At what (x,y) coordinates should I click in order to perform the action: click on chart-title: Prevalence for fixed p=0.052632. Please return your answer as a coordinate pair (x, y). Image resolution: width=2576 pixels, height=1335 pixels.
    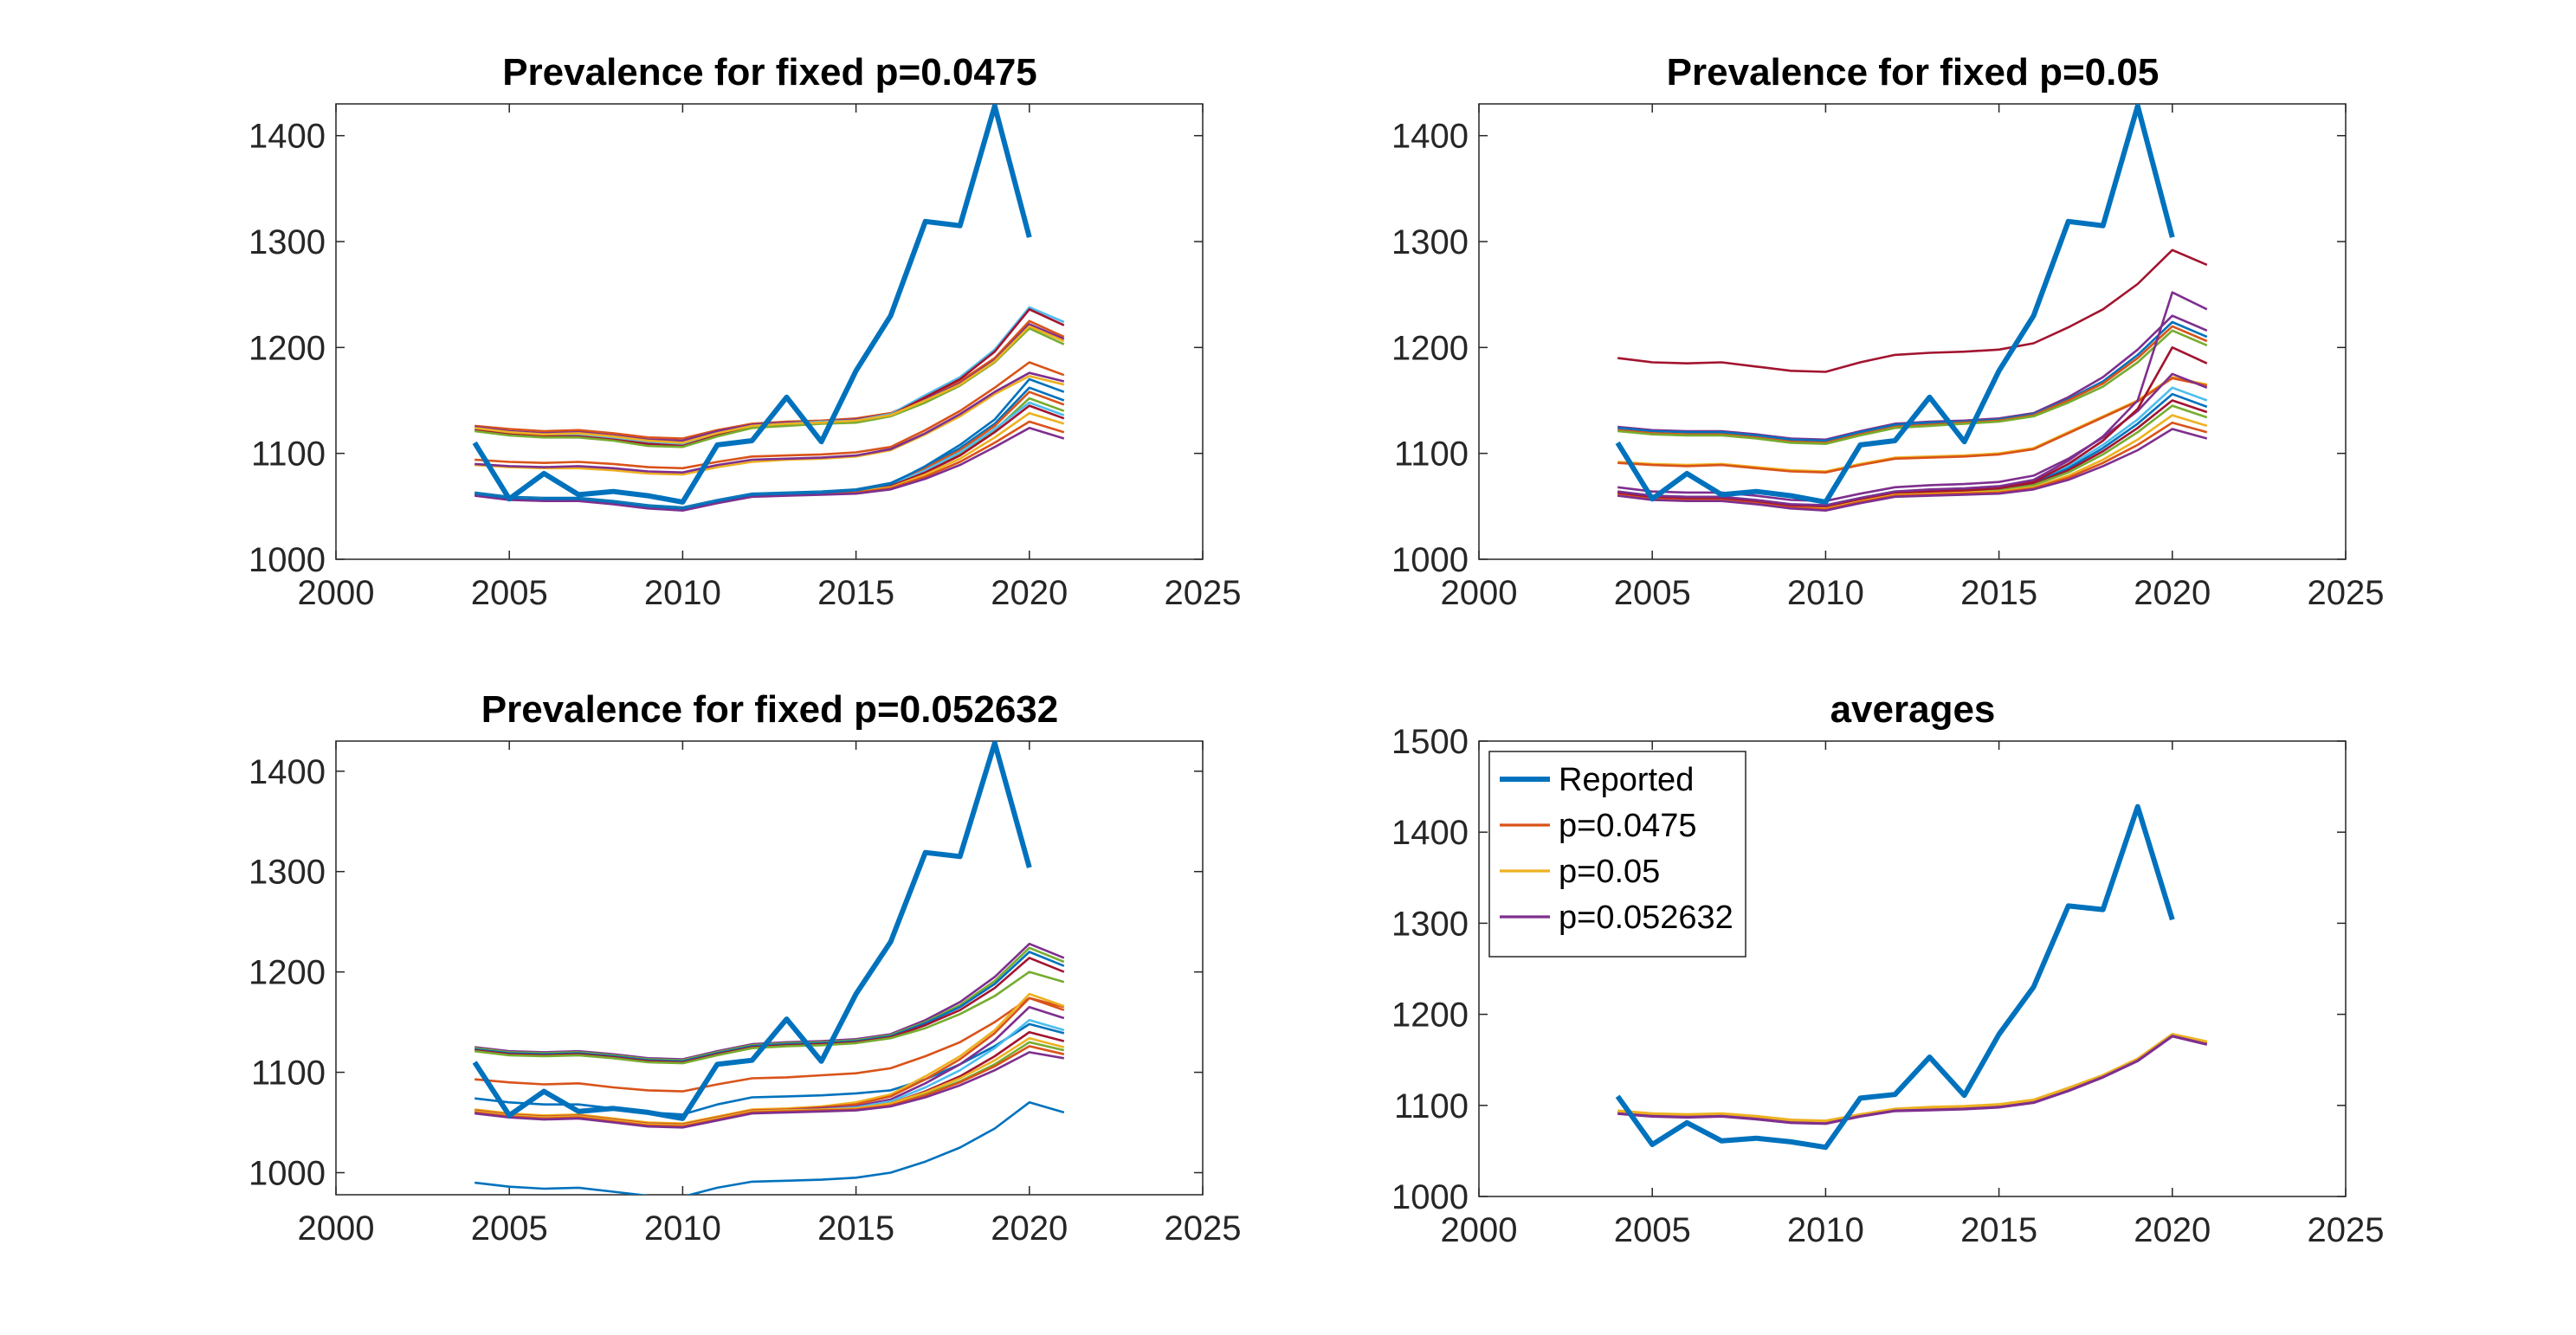
    Looking at the image, I should click on (770, 710).